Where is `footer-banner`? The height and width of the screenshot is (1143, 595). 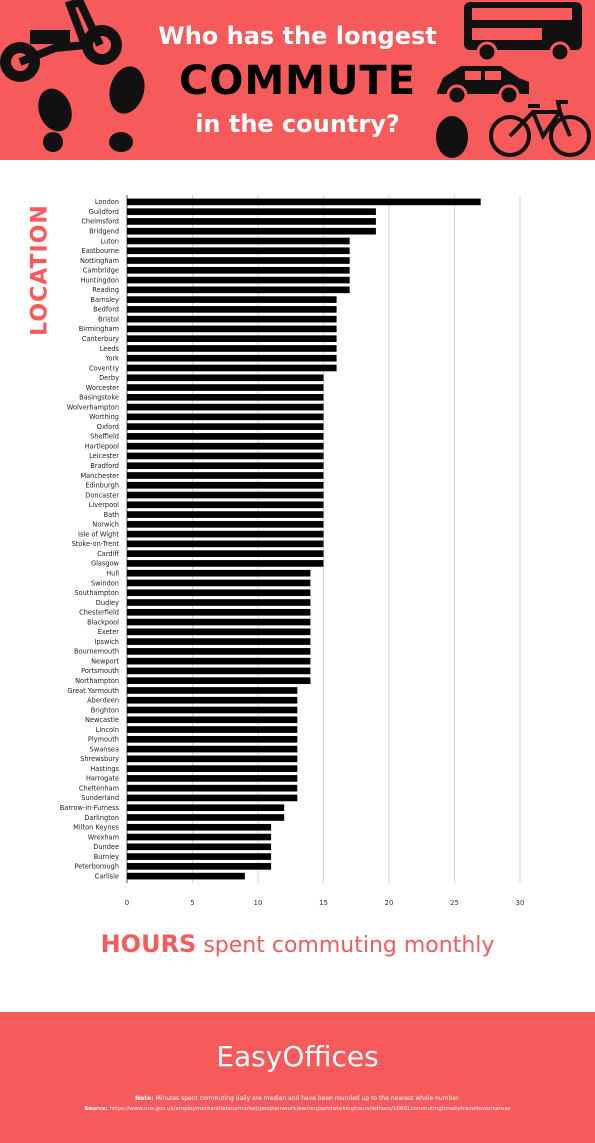 footer-banner is located at coordinates (297, 1077).